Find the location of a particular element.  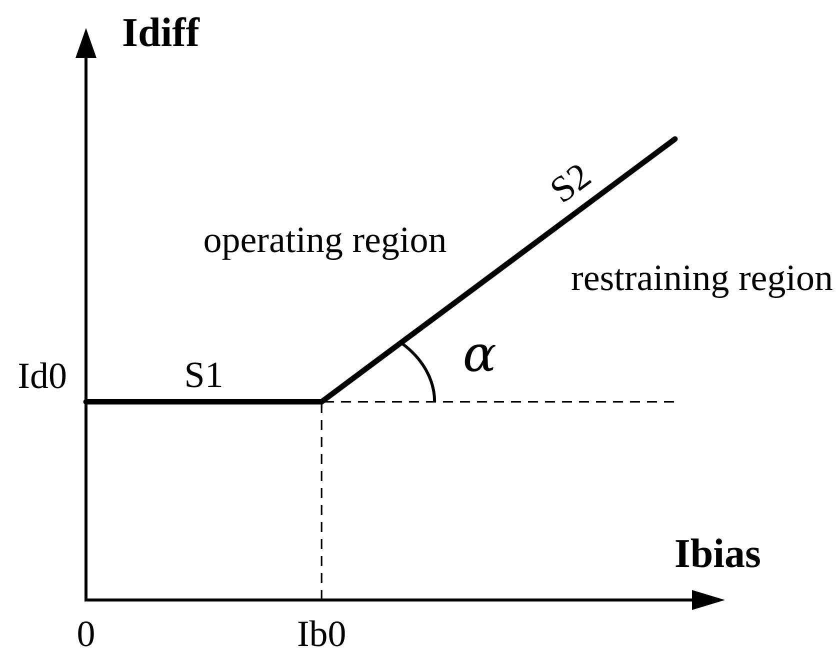

x-tick-label: Ib0 is located at coordinates (321, 633).